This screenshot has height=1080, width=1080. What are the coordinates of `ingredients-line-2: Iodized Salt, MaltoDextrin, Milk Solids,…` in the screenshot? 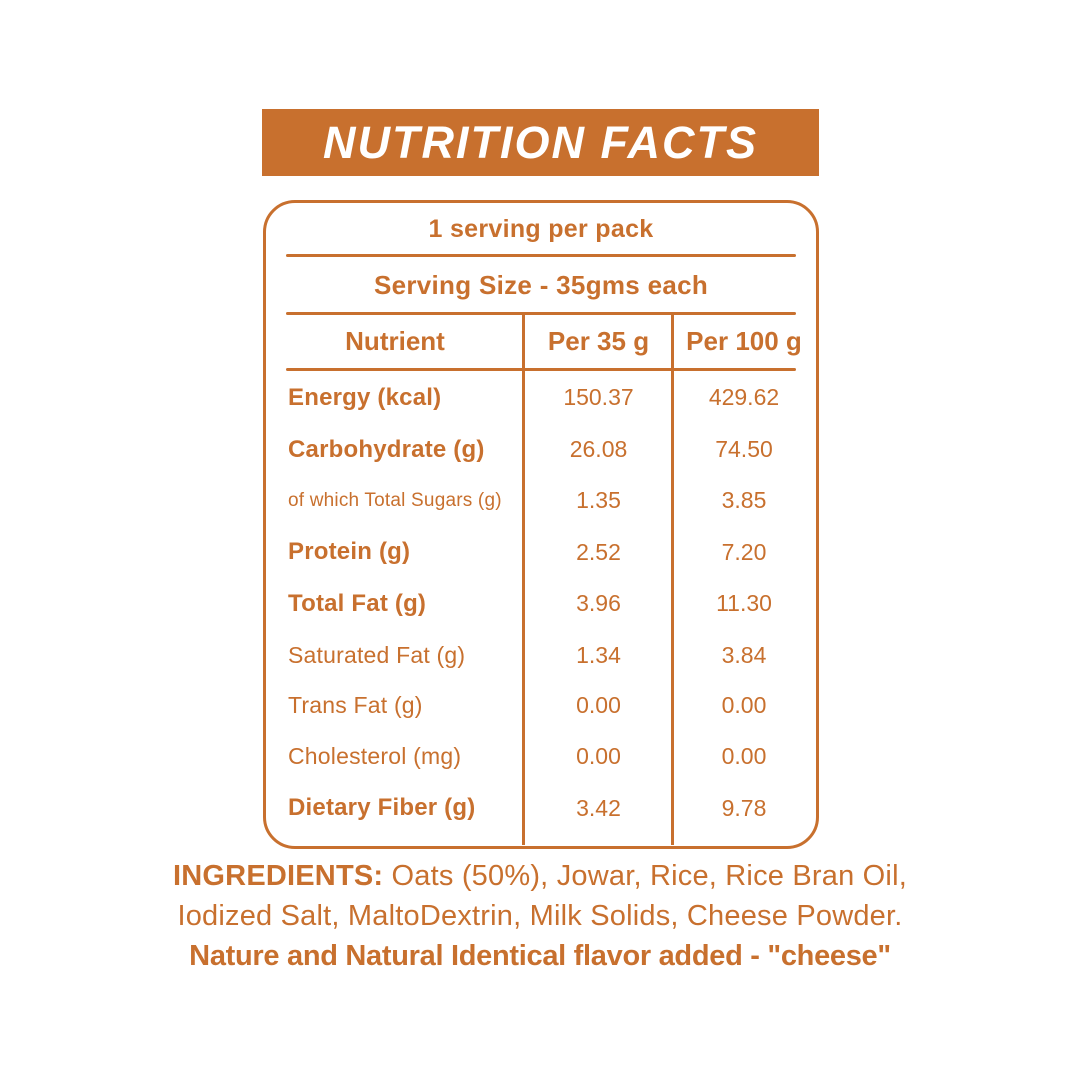 It's located at (540, 916).